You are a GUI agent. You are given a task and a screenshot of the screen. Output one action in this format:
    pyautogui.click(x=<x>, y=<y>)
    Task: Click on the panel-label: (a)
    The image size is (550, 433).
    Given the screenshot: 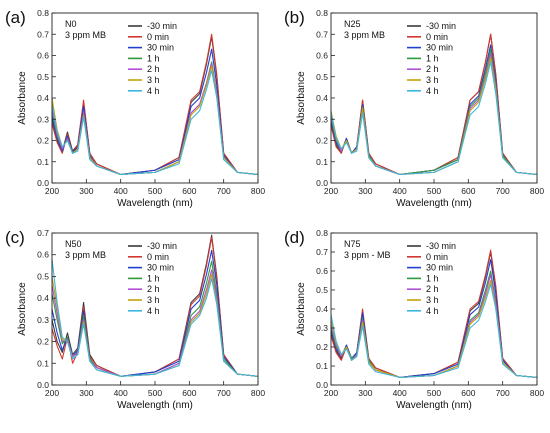 What is the action you would take?
    pyautogui.click(x=15, y=17)
    